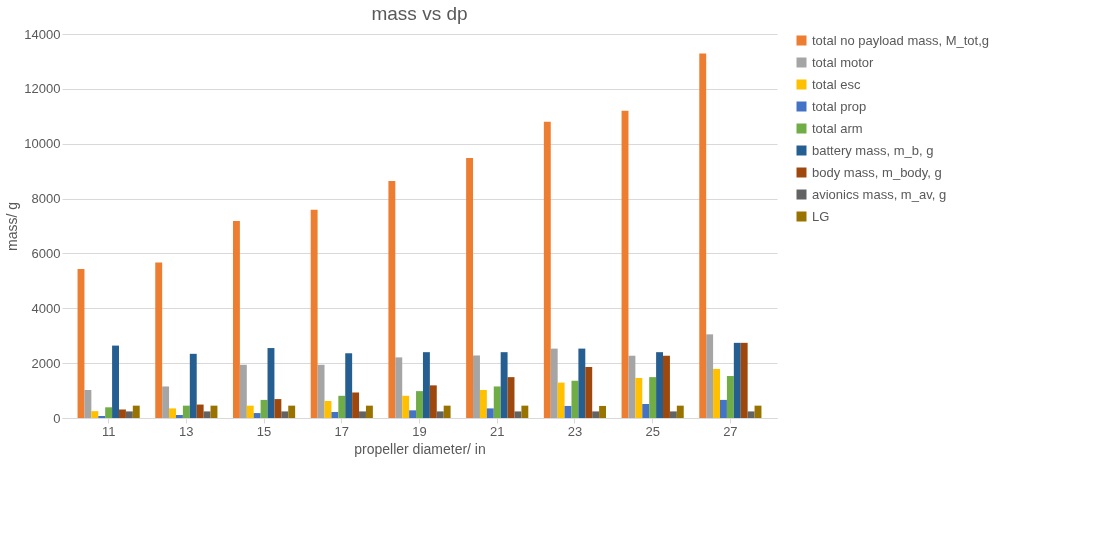 This screenshot has width=1106, height=544. What do you see at coordinates (42, 89) in the screenshot?
I see `y-tick-label: 12000` at bounding box center [42, 89].